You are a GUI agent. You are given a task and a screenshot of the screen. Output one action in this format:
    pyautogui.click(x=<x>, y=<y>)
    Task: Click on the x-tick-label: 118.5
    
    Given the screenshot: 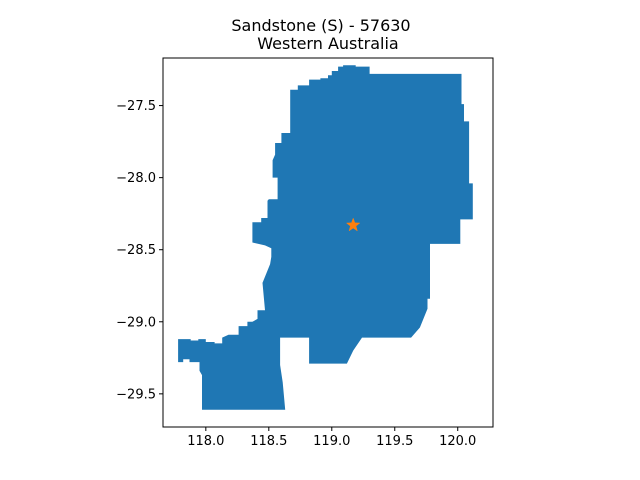 What is the action you would take?
    pyautogui.click(x=268, y=441)
    